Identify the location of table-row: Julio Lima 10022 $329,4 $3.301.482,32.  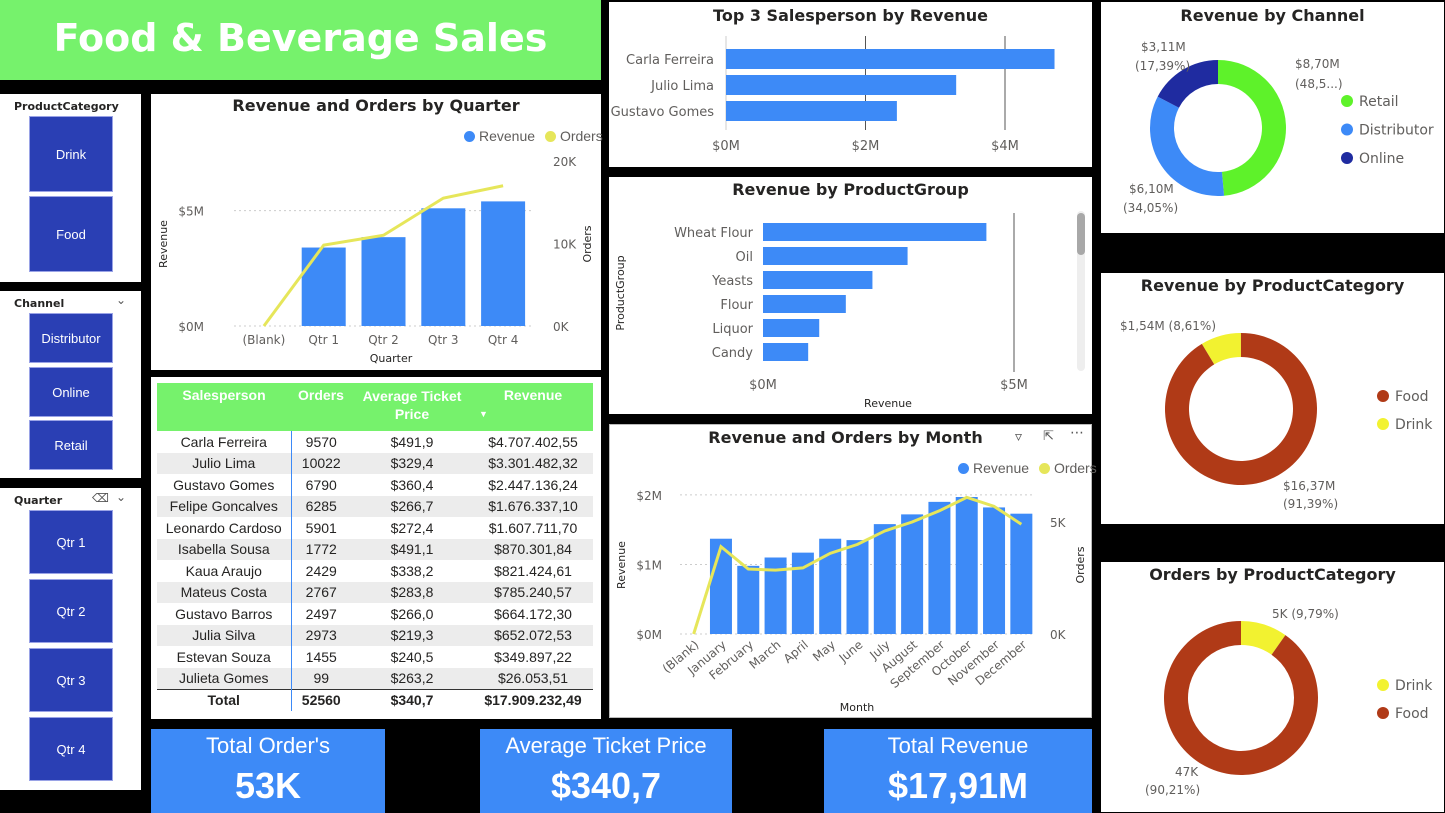
(375, 463).